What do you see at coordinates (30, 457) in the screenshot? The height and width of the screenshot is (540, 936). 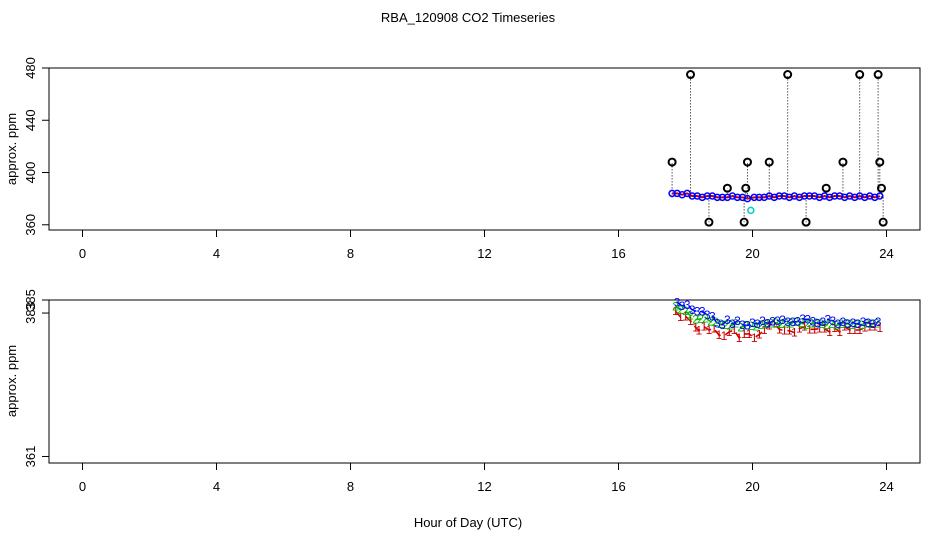 I see `y-tick-label: 361` at bounding box center [30, 457].